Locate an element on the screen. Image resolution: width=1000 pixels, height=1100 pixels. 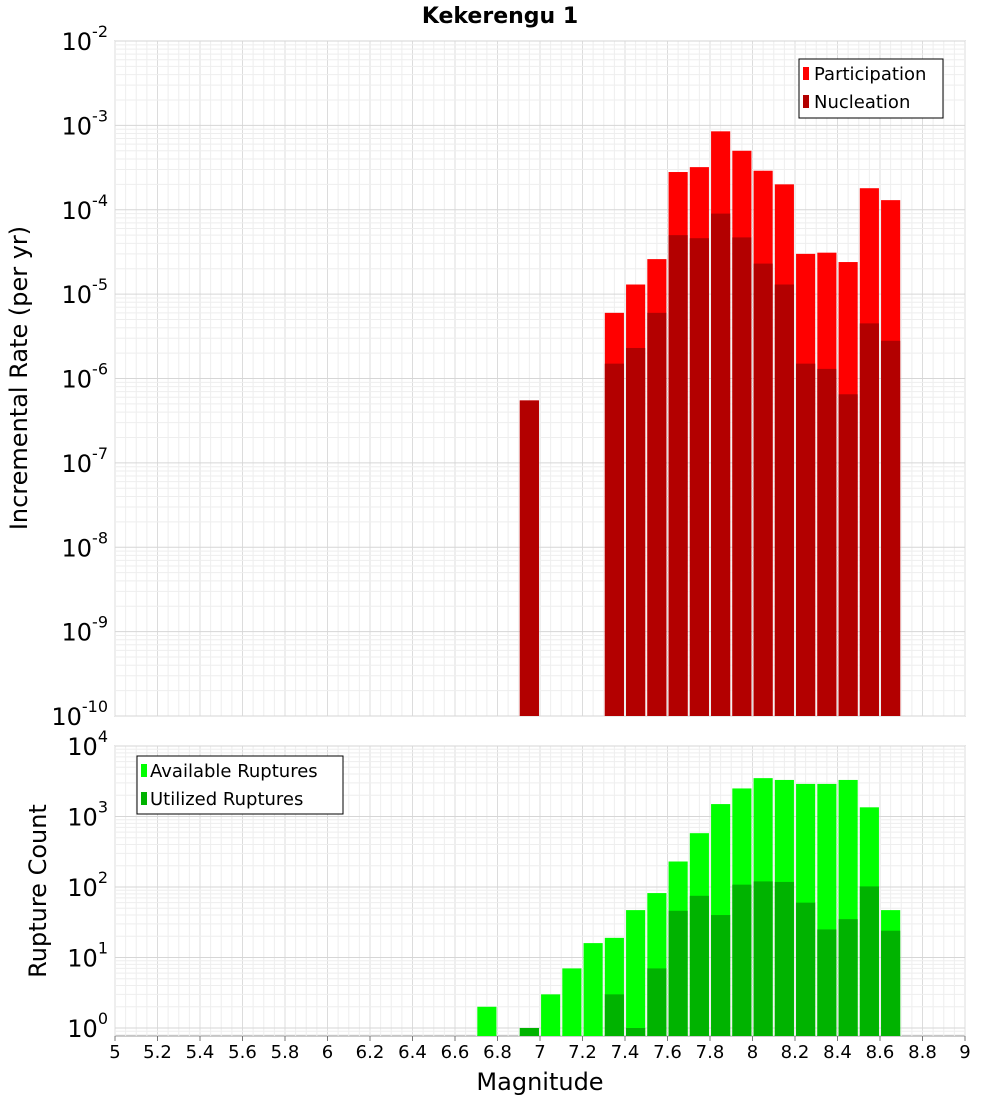
rupture-count-bars is located at coordinates (689, 907).